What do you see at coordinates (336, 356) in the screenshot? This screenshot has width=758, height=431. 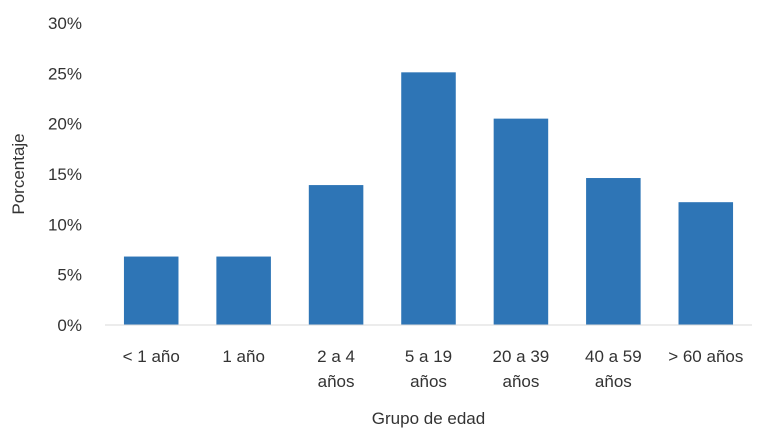 I see `x-tick-label-line: 2 a 4` at bounding box center [336, 356].